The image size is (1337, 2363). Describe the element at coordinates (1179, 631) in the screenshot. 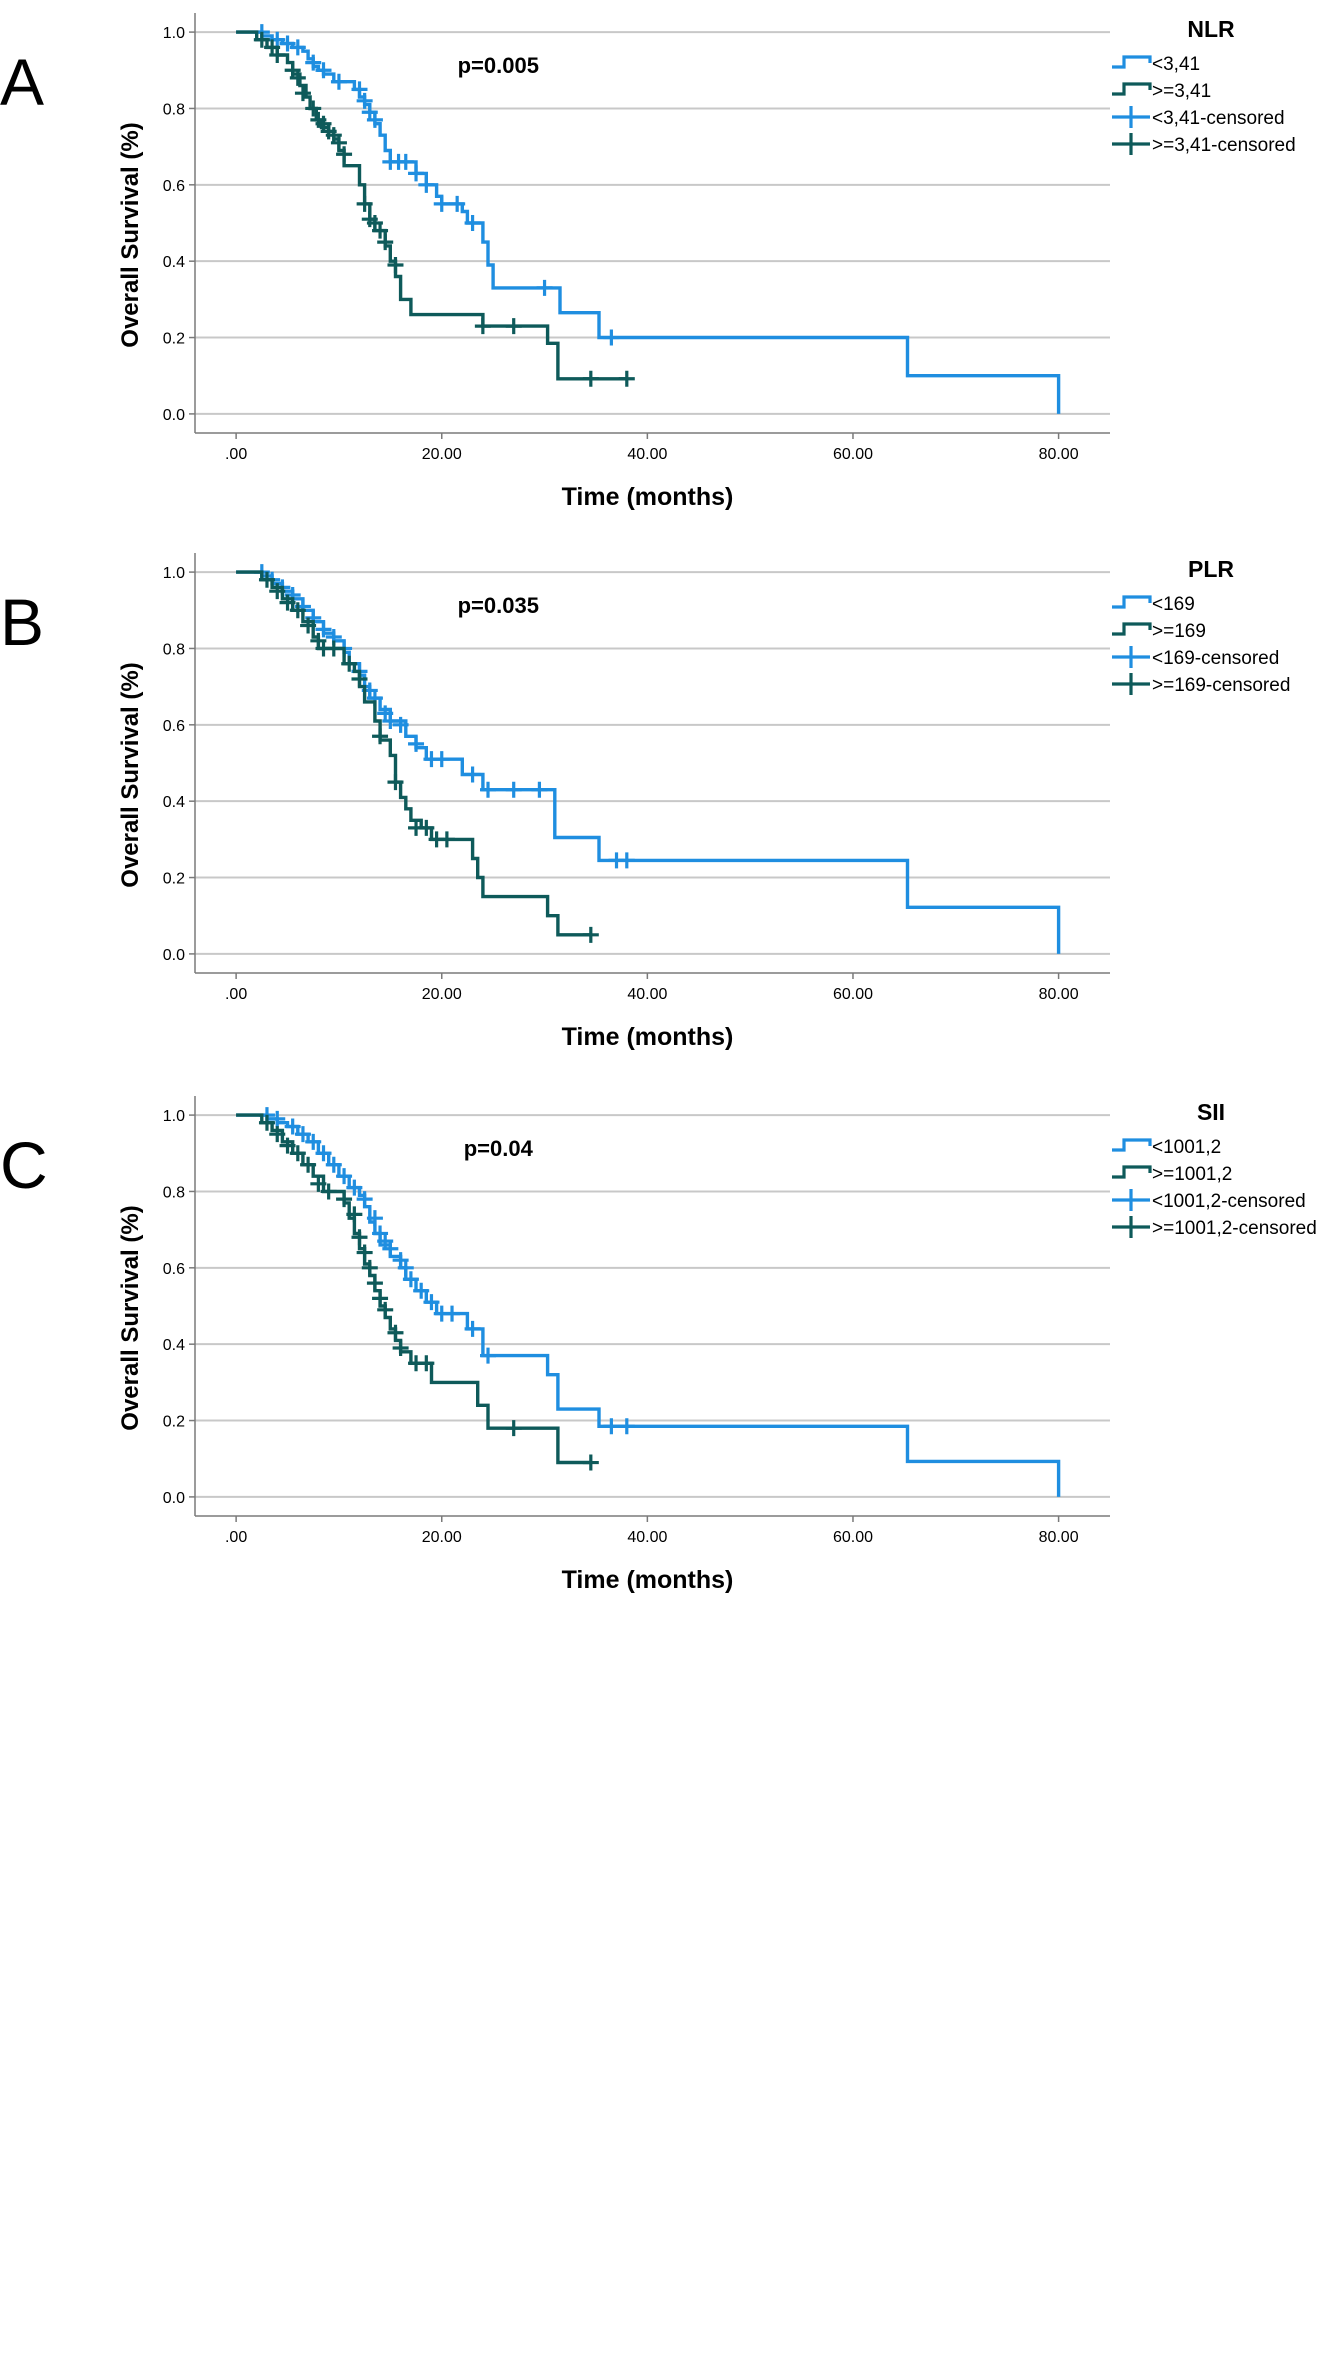

I see `legend-label: >=169` at that location.